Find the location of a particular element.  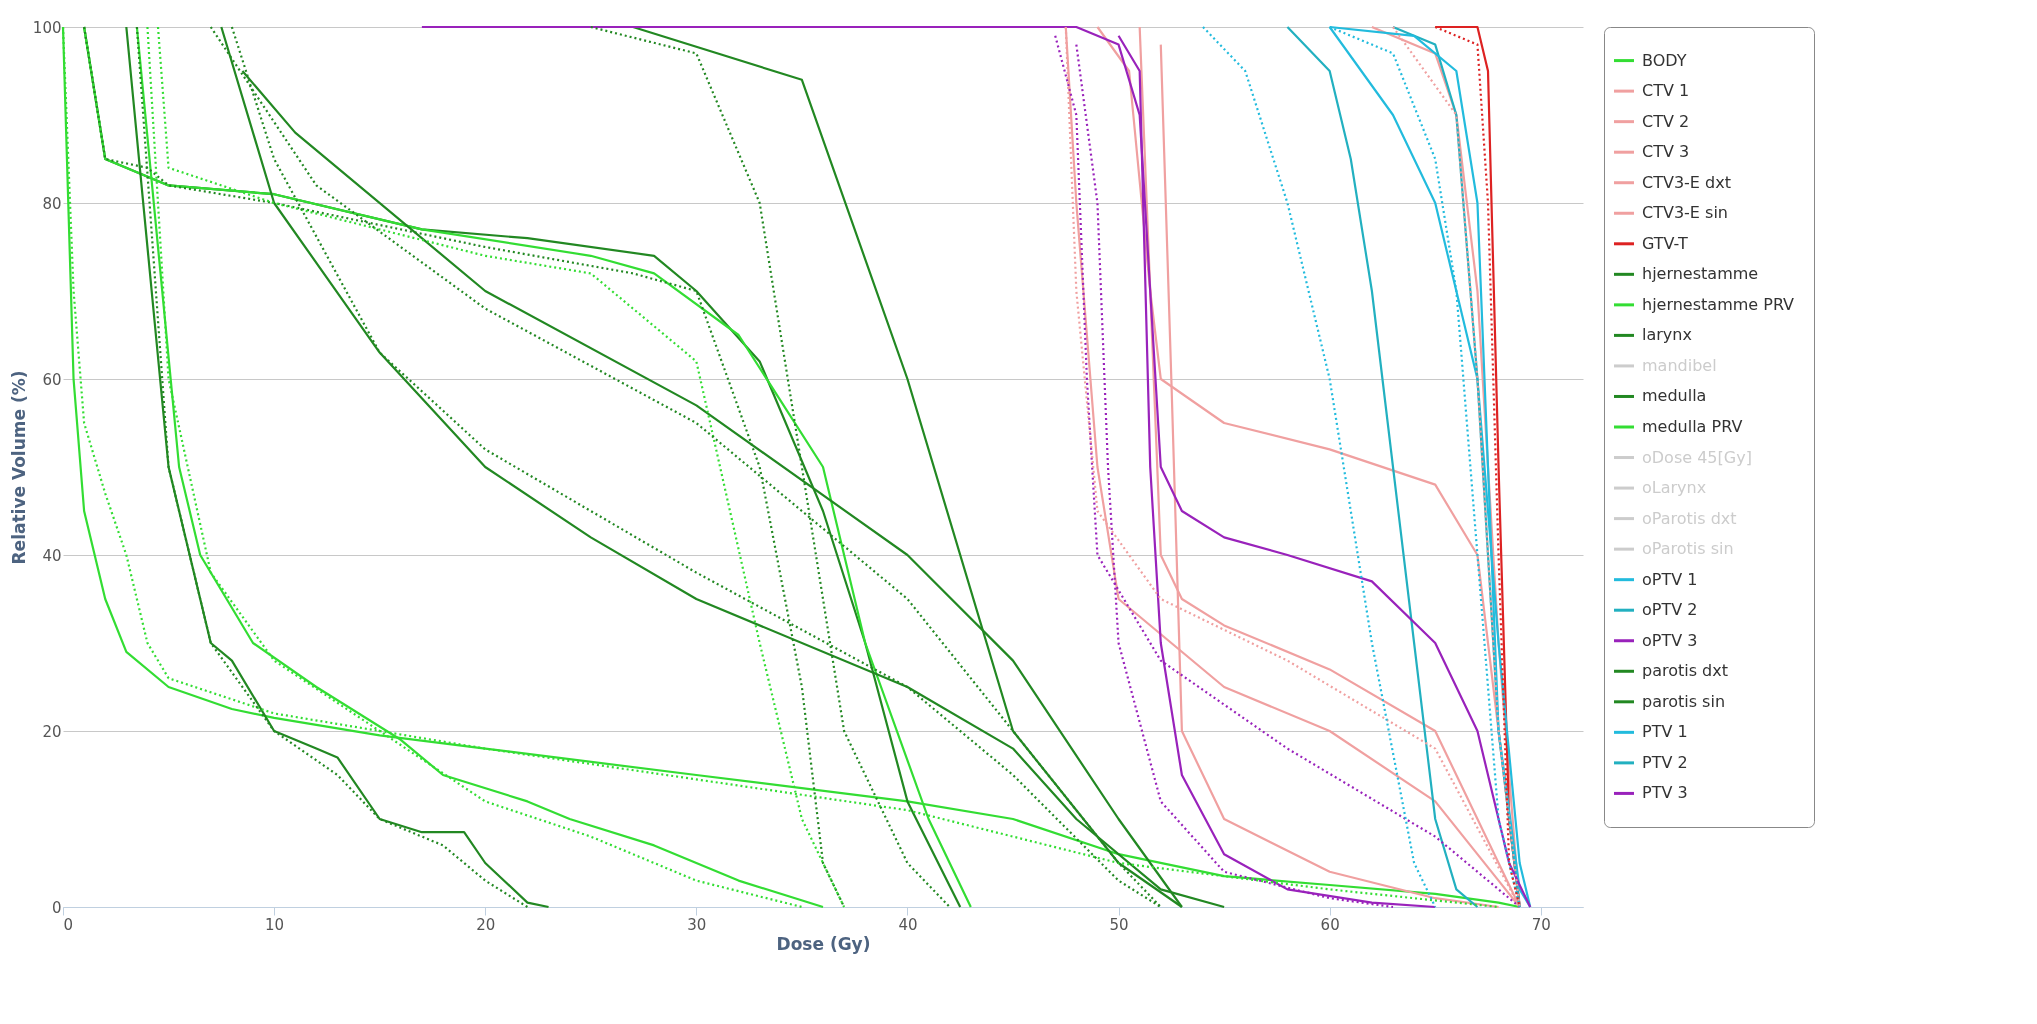

legend-label: GTV-T is located at coordinates (1665, 243).